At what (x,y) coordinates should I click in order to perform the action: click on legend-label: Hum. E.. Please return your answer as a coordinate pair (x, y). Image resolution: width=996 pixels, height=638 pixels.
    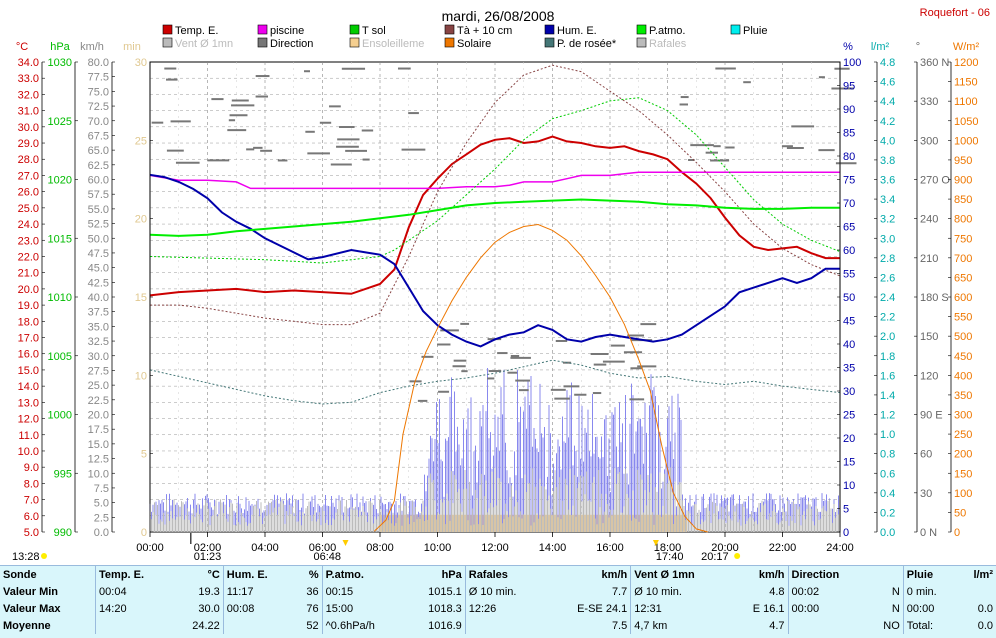
    Looking at the image, I should click on (577, 31).